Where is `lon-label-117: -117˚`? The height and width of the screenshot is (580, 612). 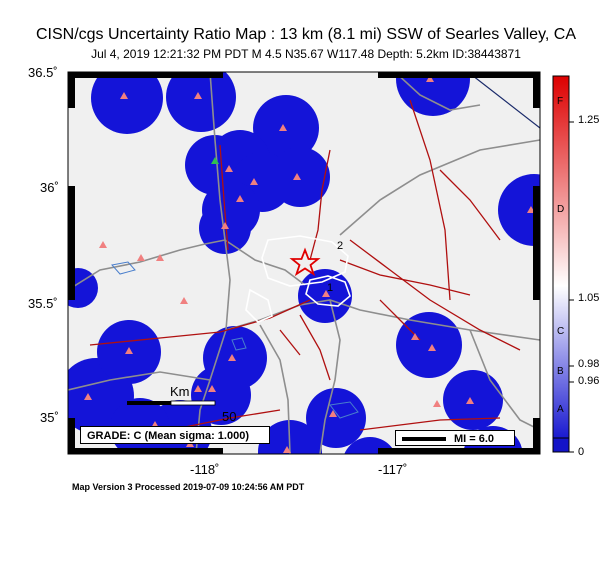
lon-label-117: -117˚ is located at coordinates (393, 469).